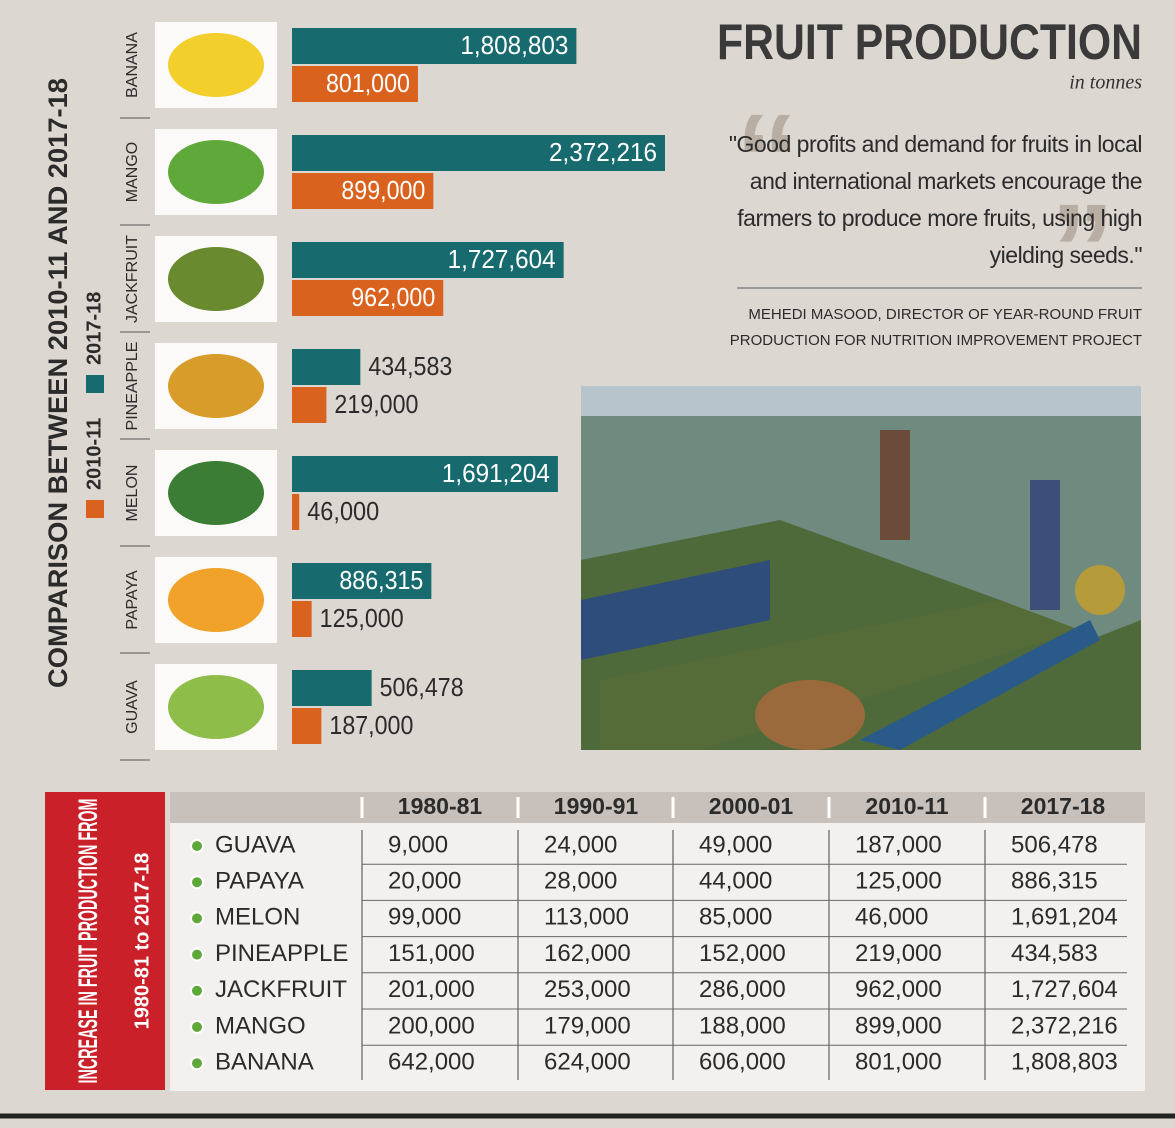 The width and height of the screenshot is (1175, 1128). Describe the element at coordinates (259, 881) in the screenshot. I see `row-label: PAPAYA` at that location.